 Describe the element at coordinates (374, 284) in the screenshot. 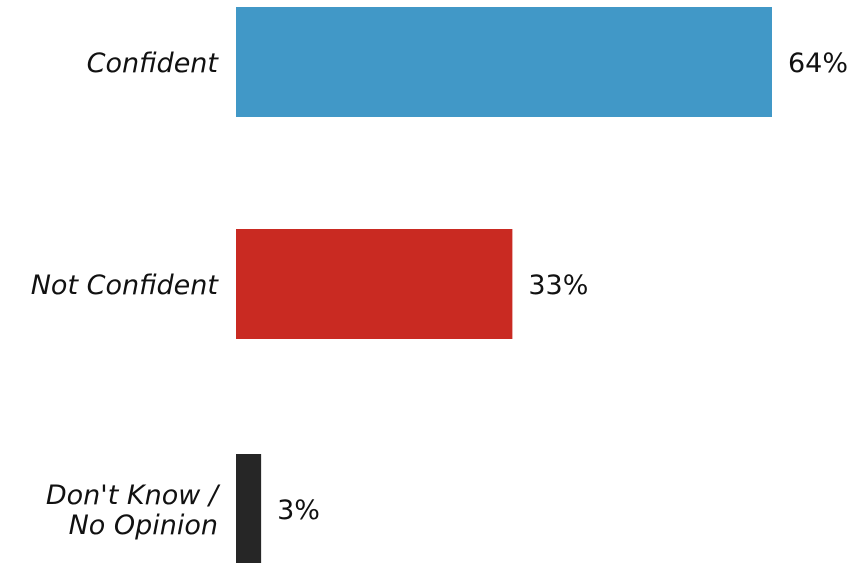

I see `bar-not-confident` at that location.